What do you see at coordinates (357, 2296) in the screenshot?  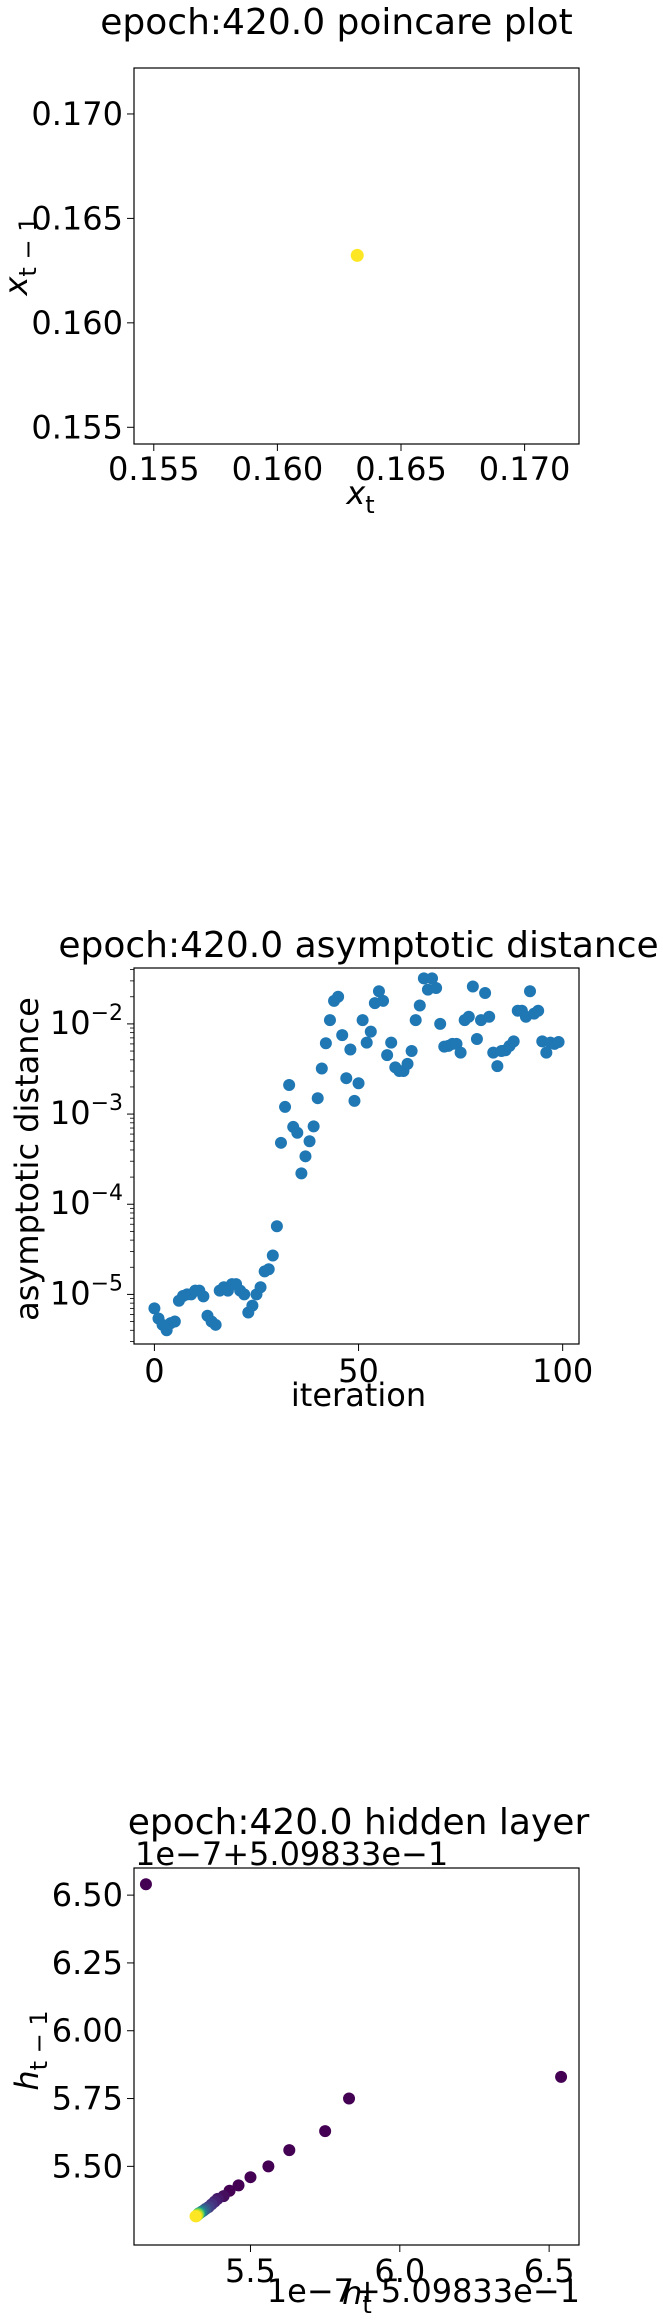 I see `x-axis-label: ht` at bounding box center [357, 2296].